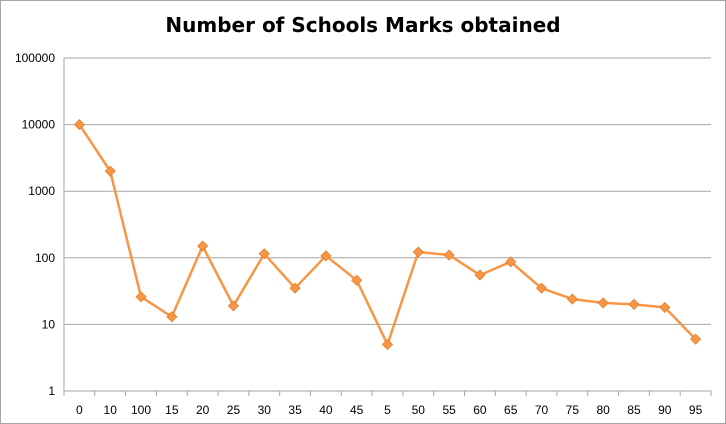 This screenshot has height=424, width=726. What do you see at coordinates (511, 410) in the screenshot?
I see `x-tick-label-14: 65` at bounding box center [511, 410].